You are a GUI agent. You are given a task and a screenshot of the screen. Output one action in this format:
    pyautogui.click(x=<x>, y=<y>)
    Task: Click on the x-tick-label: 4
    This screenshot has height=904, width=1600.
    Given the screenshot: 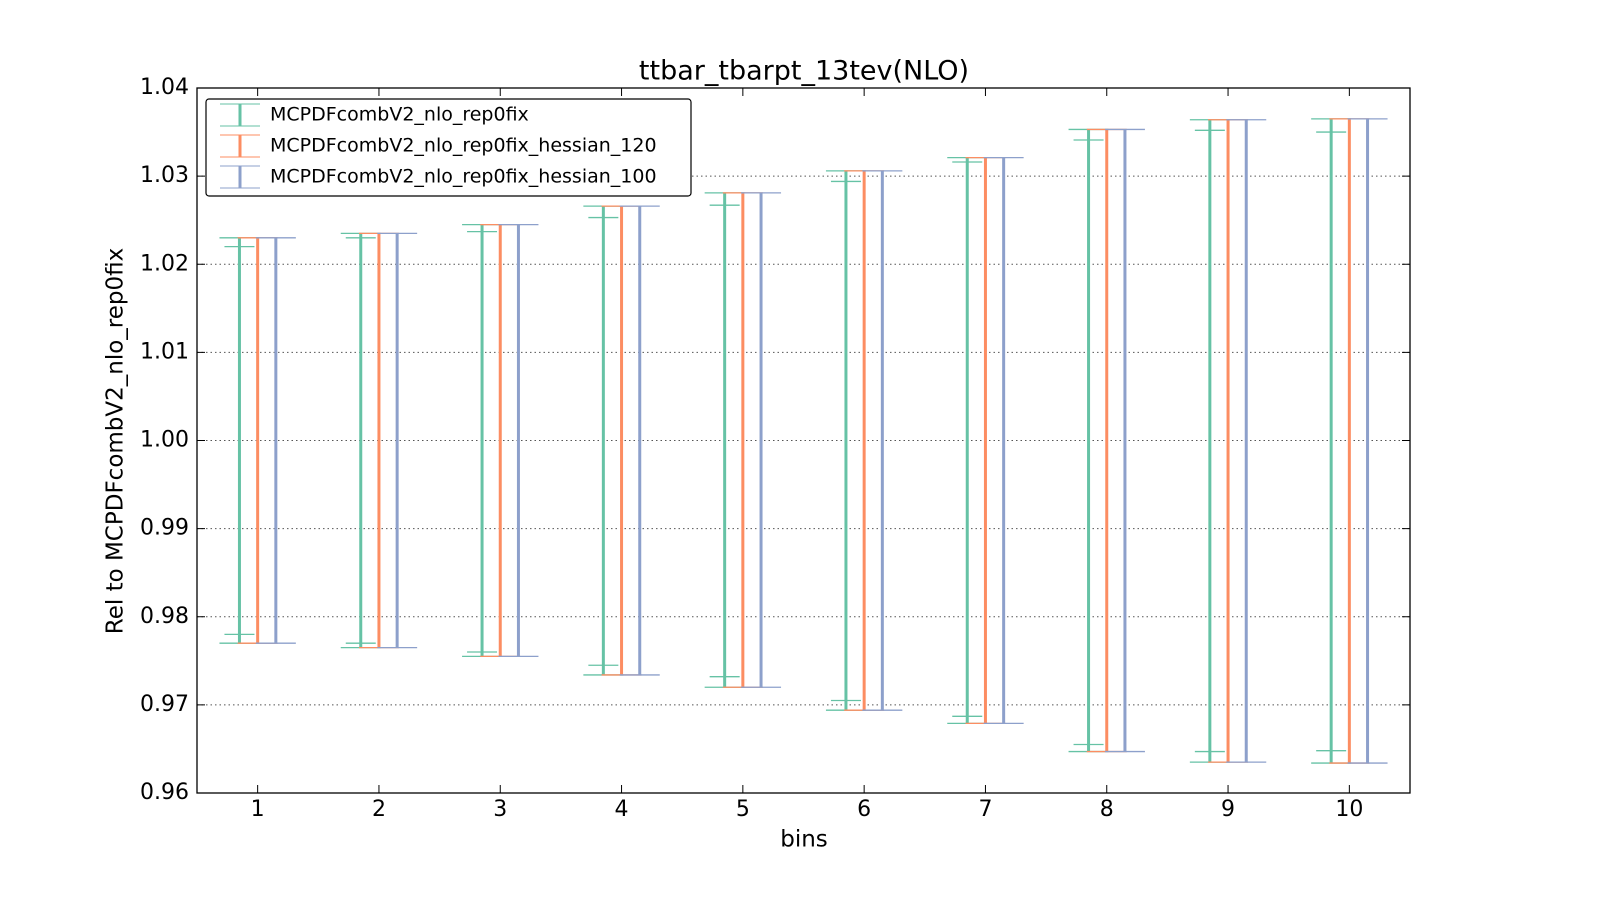 What is the action you would take?
    pyautogui.click(x=622, y=809)
    